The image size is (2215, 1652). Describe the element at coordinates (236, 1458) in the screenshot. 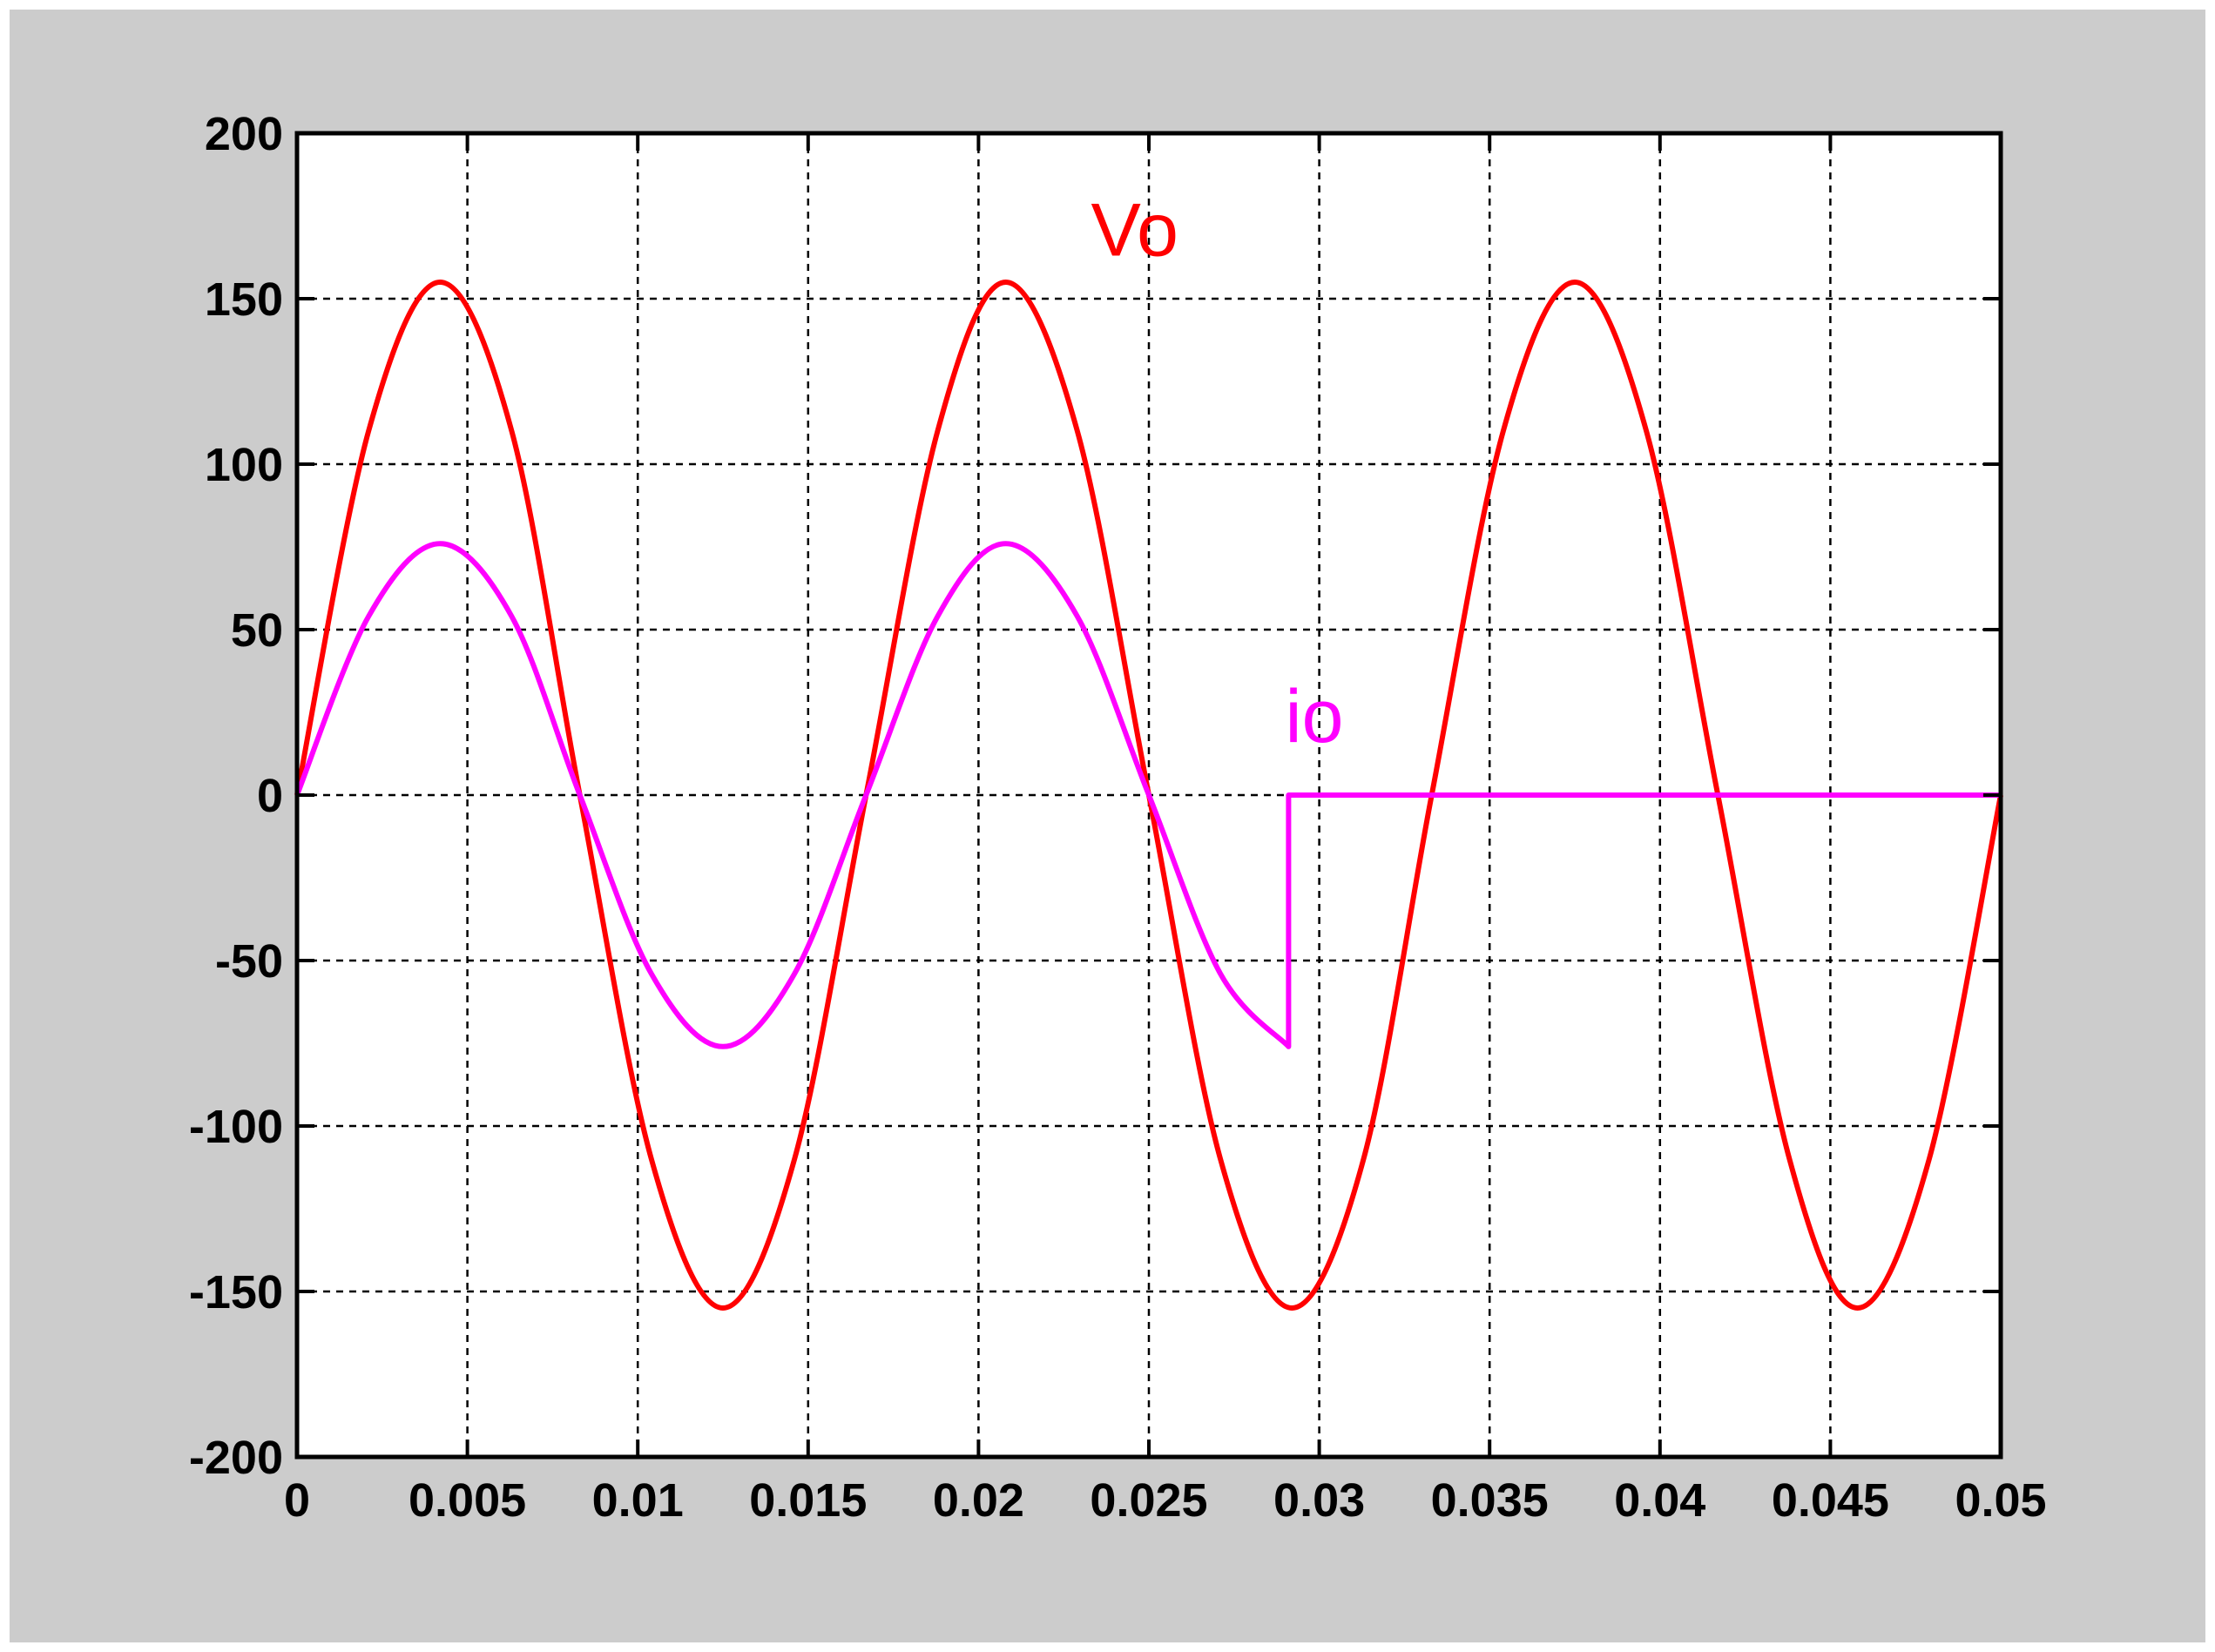

I see `y-tick-label: -200` at that location.